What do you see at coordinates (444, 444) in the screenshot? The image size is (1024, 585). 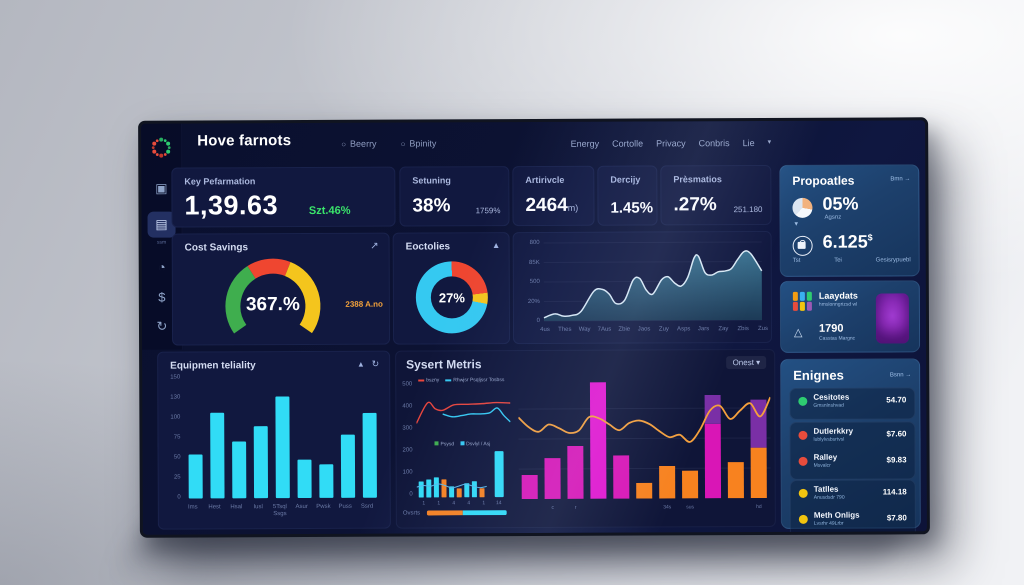 I see `legend-item: Psysd` at bounding box center [444, 444].